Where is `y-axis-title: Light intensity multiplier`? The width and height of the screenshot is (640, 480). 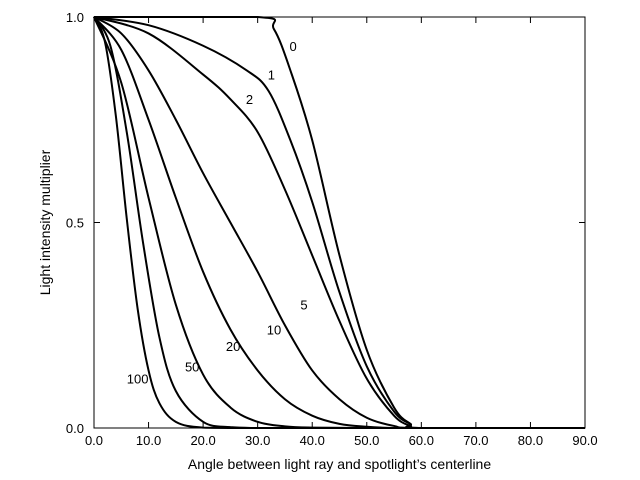 y-axis-title: Light intensity multiplier is located at coordinates (45, 222).